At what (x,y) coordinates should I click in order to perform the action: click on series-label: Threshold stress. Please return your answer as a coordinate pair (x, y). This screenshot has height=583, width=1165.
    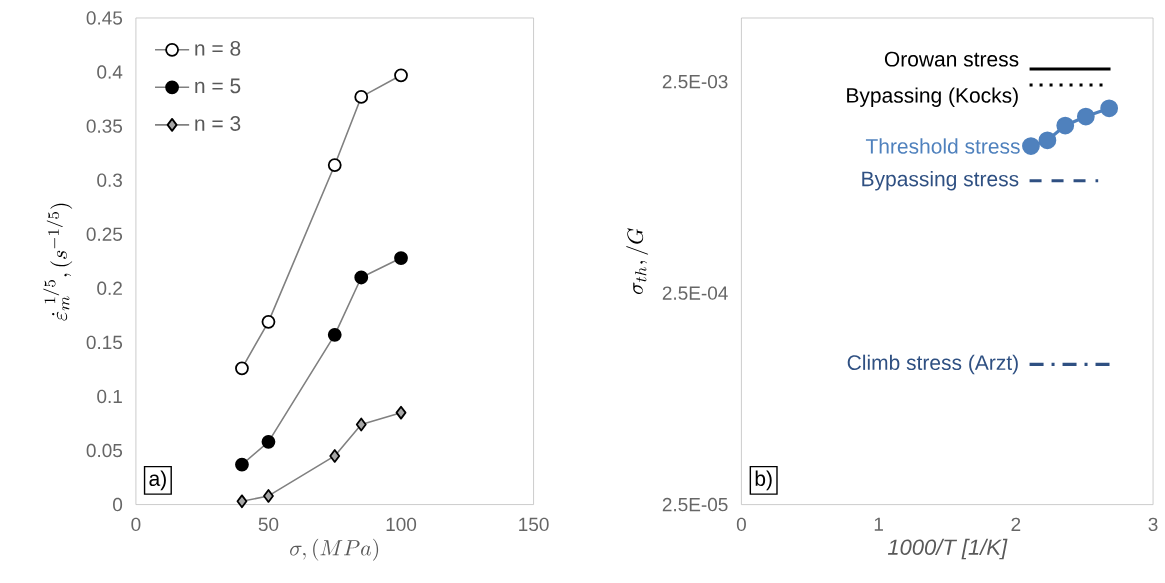
    Looking at the image, I should click on (942, 146).